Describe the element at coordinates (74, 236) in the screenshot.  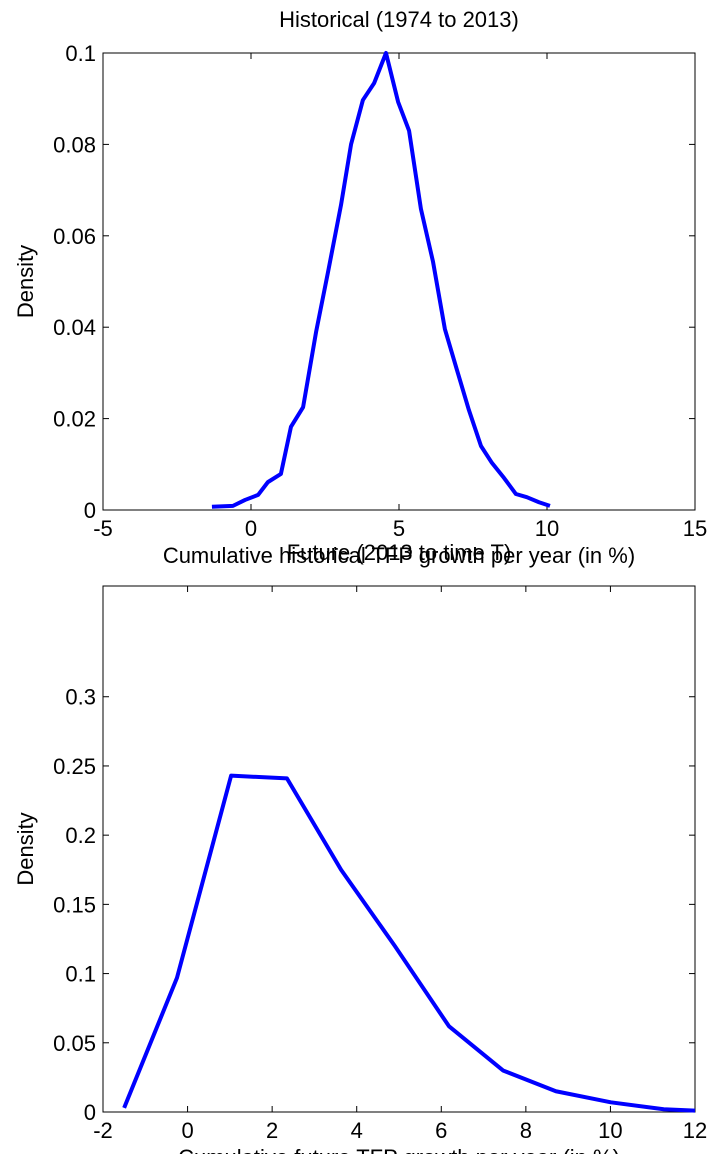
I see `y-tick-label: 0.06` at that location.